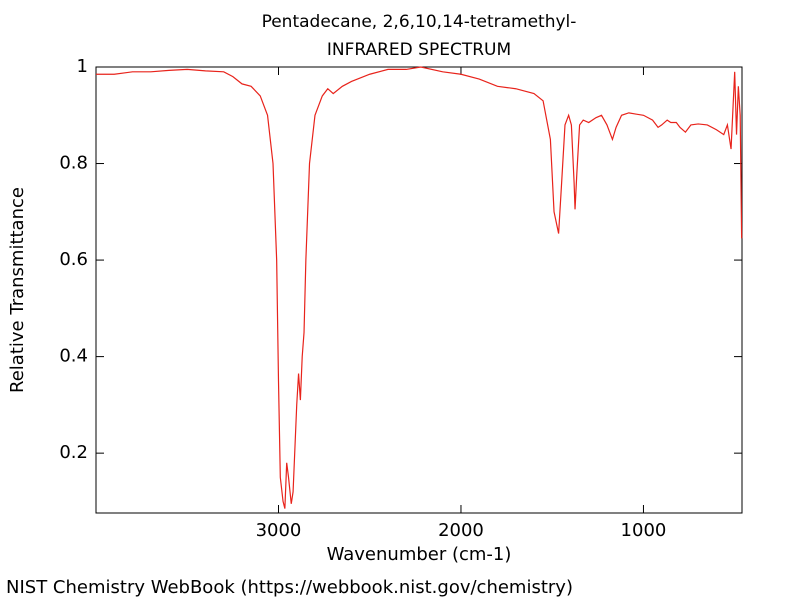  What do you see at coordinates (73, 259) in the screenshot?
I see `y-tick-label: 0.6` at bounding box center [73, 259].